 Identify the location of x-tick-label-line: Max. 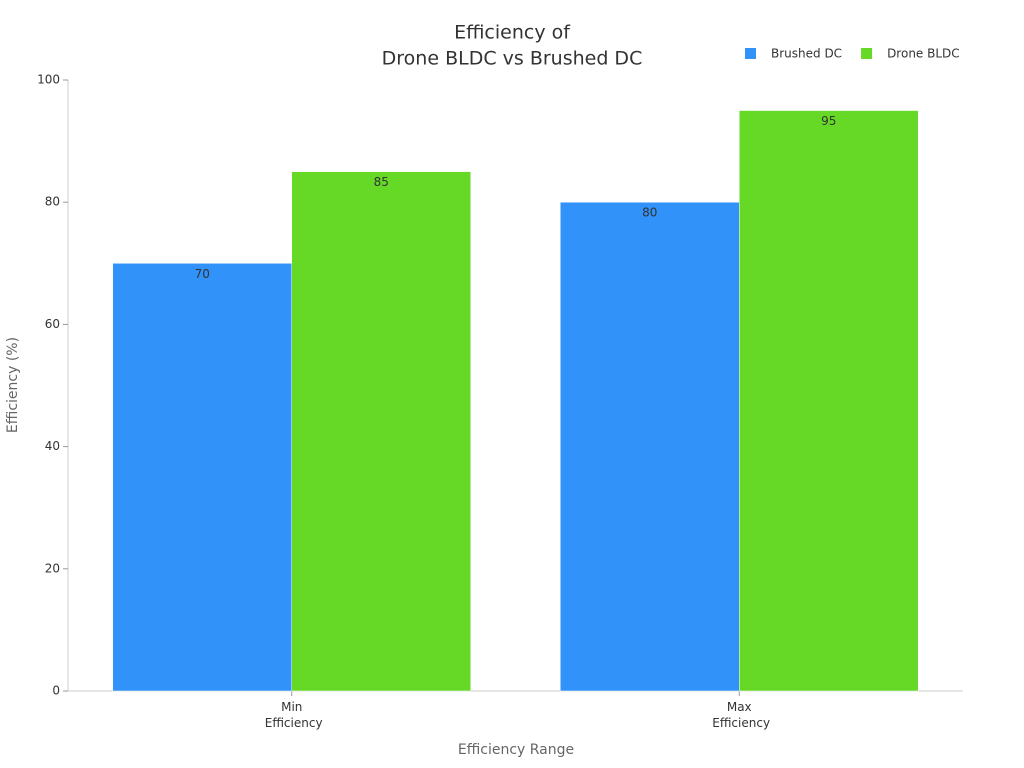
(739, 707).